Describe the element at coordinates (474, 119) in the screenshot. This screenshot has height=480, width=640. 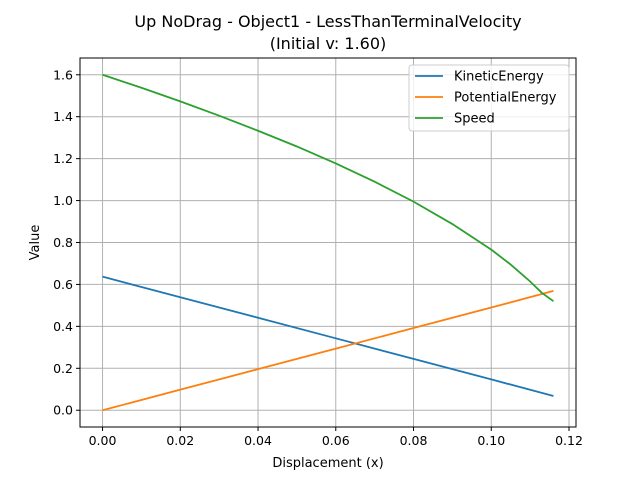
I see `legend-label-speed: Speed` at that location.